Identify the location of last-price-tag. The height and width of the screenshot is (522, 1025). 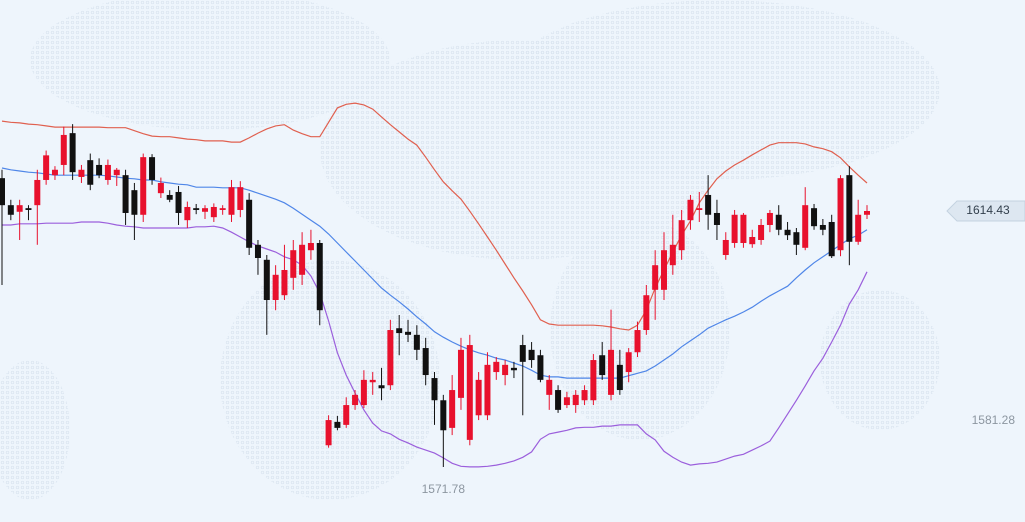
(985, 211).